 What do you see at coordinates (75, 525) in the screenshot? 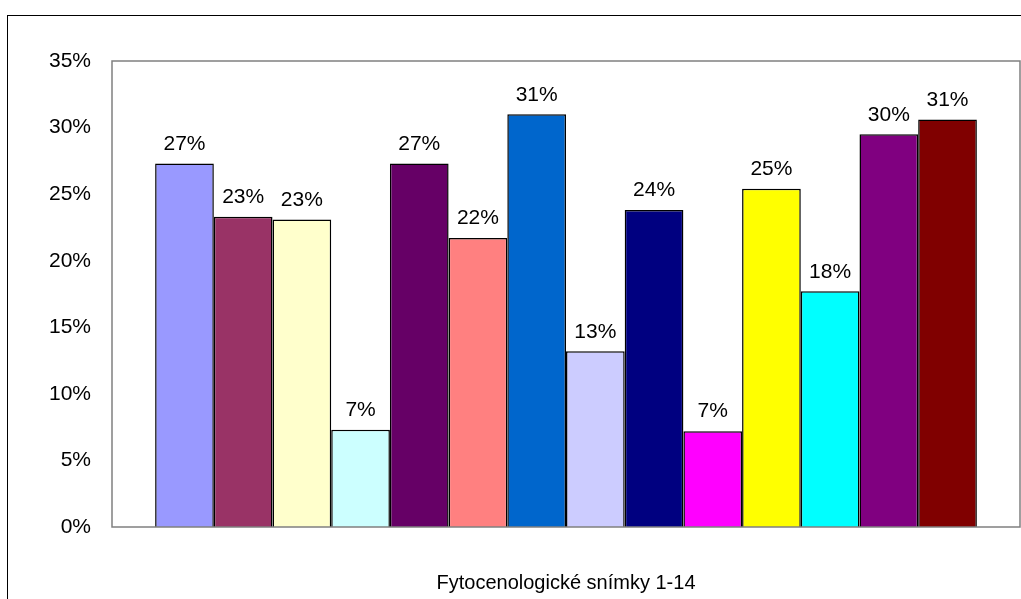
I see `y-tick-label: 0%` at bounding box center [75, 525].